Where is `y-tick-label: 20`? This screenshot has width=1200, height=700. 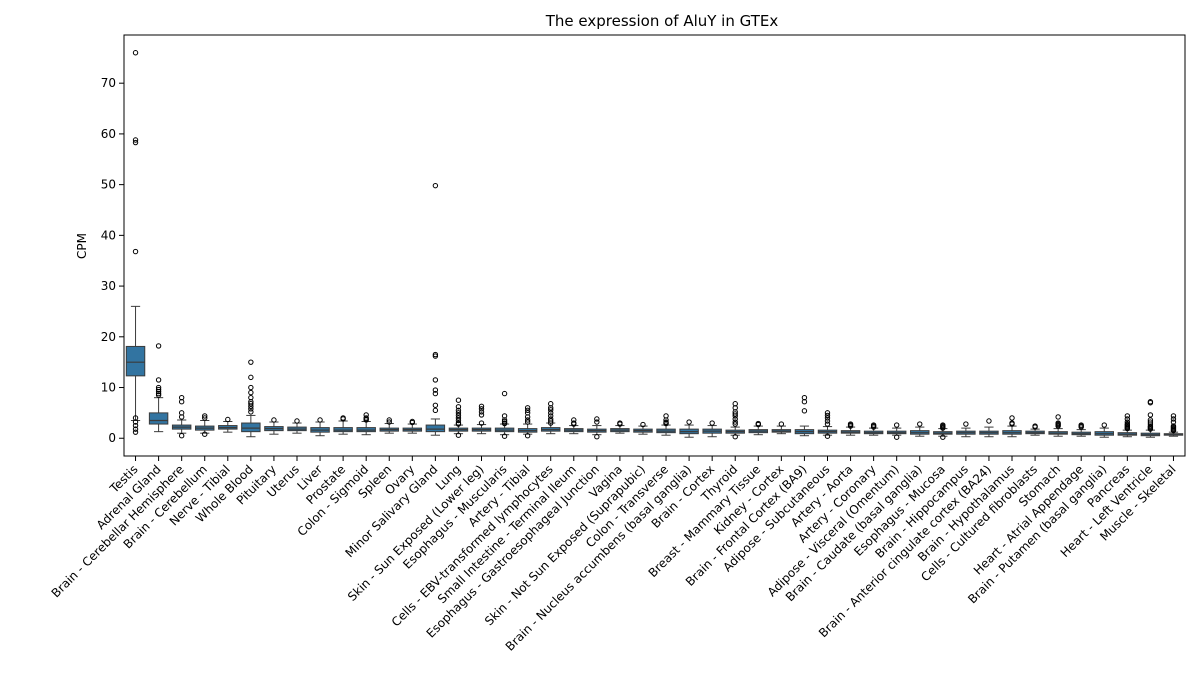
y-tick-label: 20 is located at coordinates (108, 337).